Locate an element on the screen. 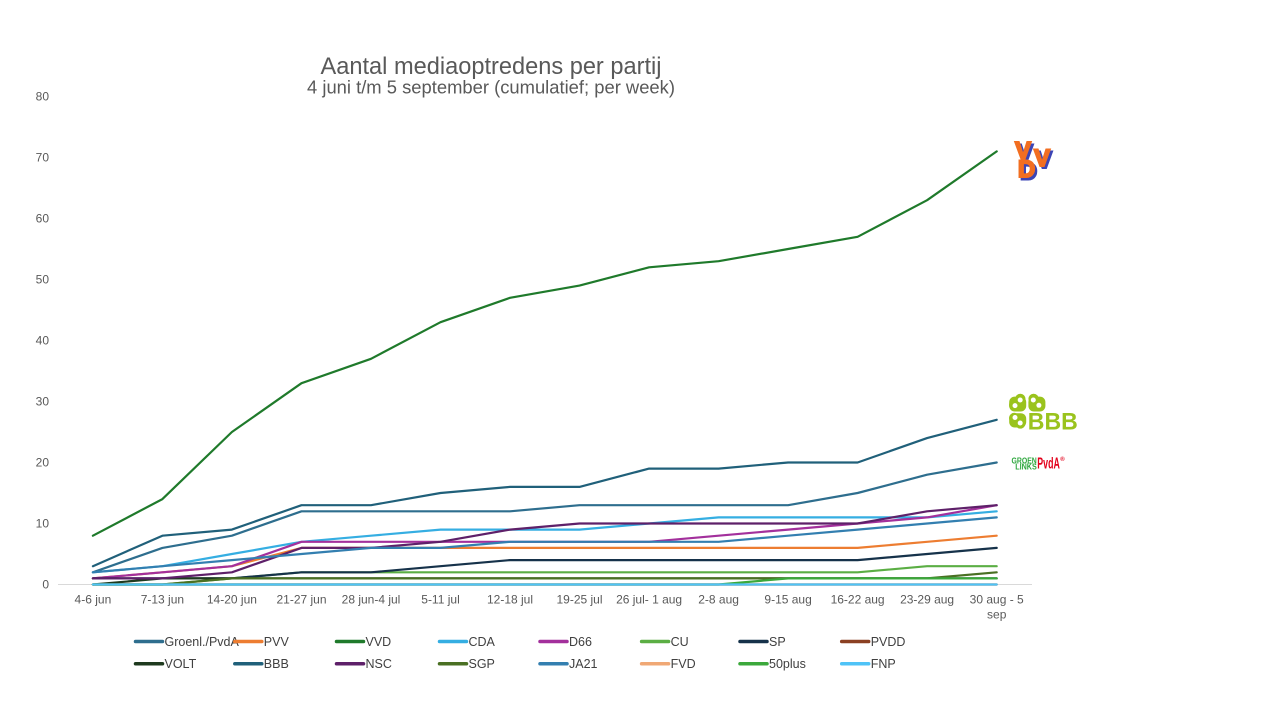 The height and width of the screenshot is (725, 1280). svg-text: 30 aug - 5 is located at coordinates (997, 600).